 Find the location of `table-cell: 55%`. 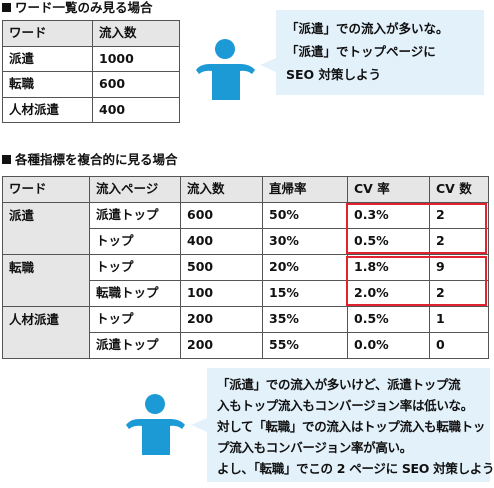

table-cell: 55% is located at coordinates (305, 345).